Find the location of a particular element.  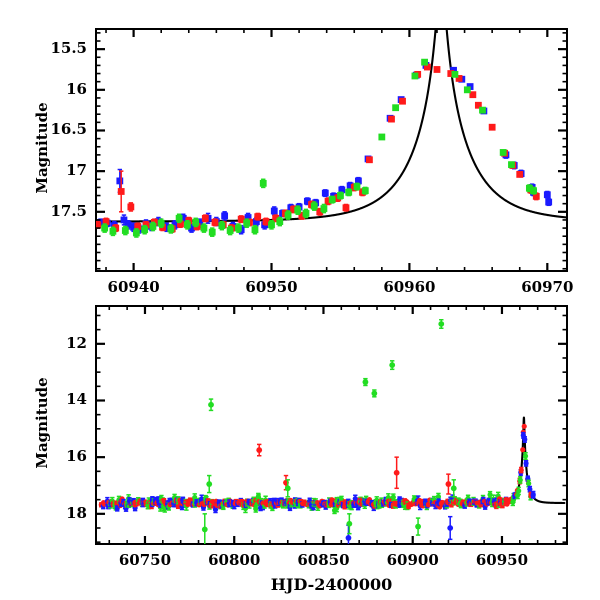

x-tick-label: 60900 is located at coordinates (412, 560).